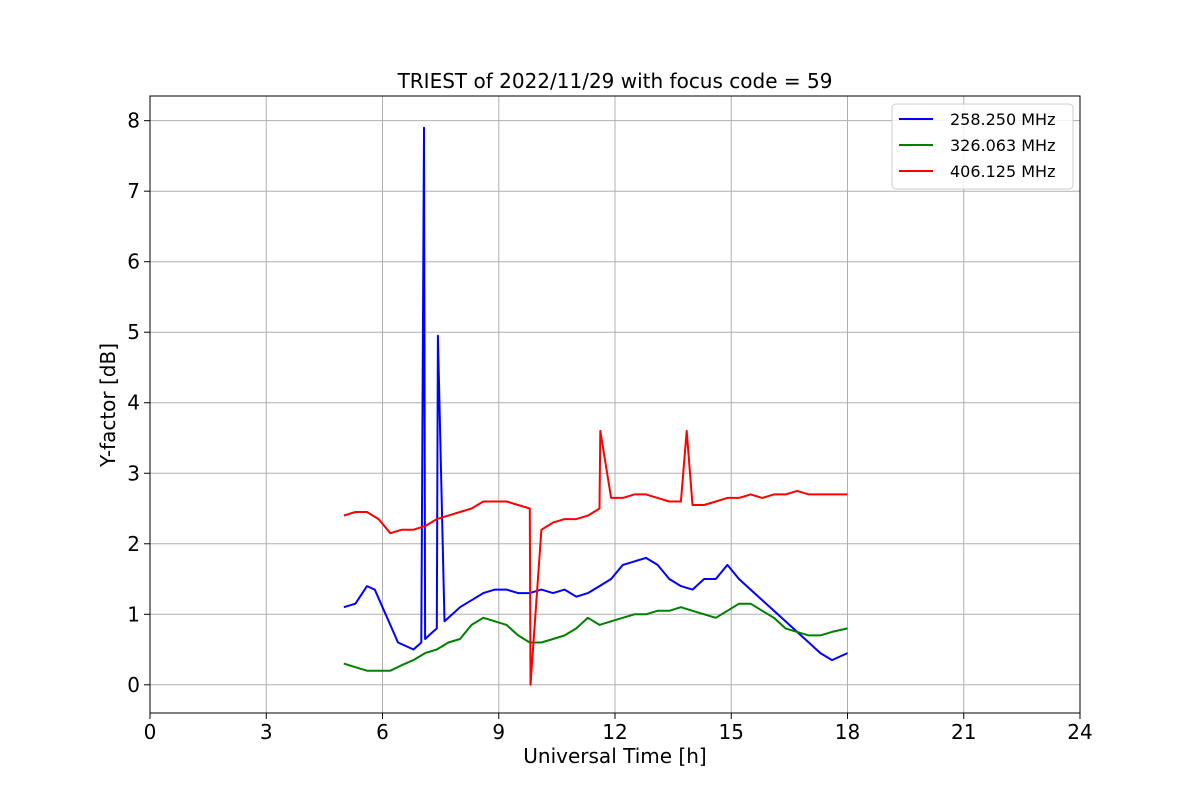  Describe the element at coordinates (498, 732) in the screenshot. I see `x-tick-label: 9` at that location.